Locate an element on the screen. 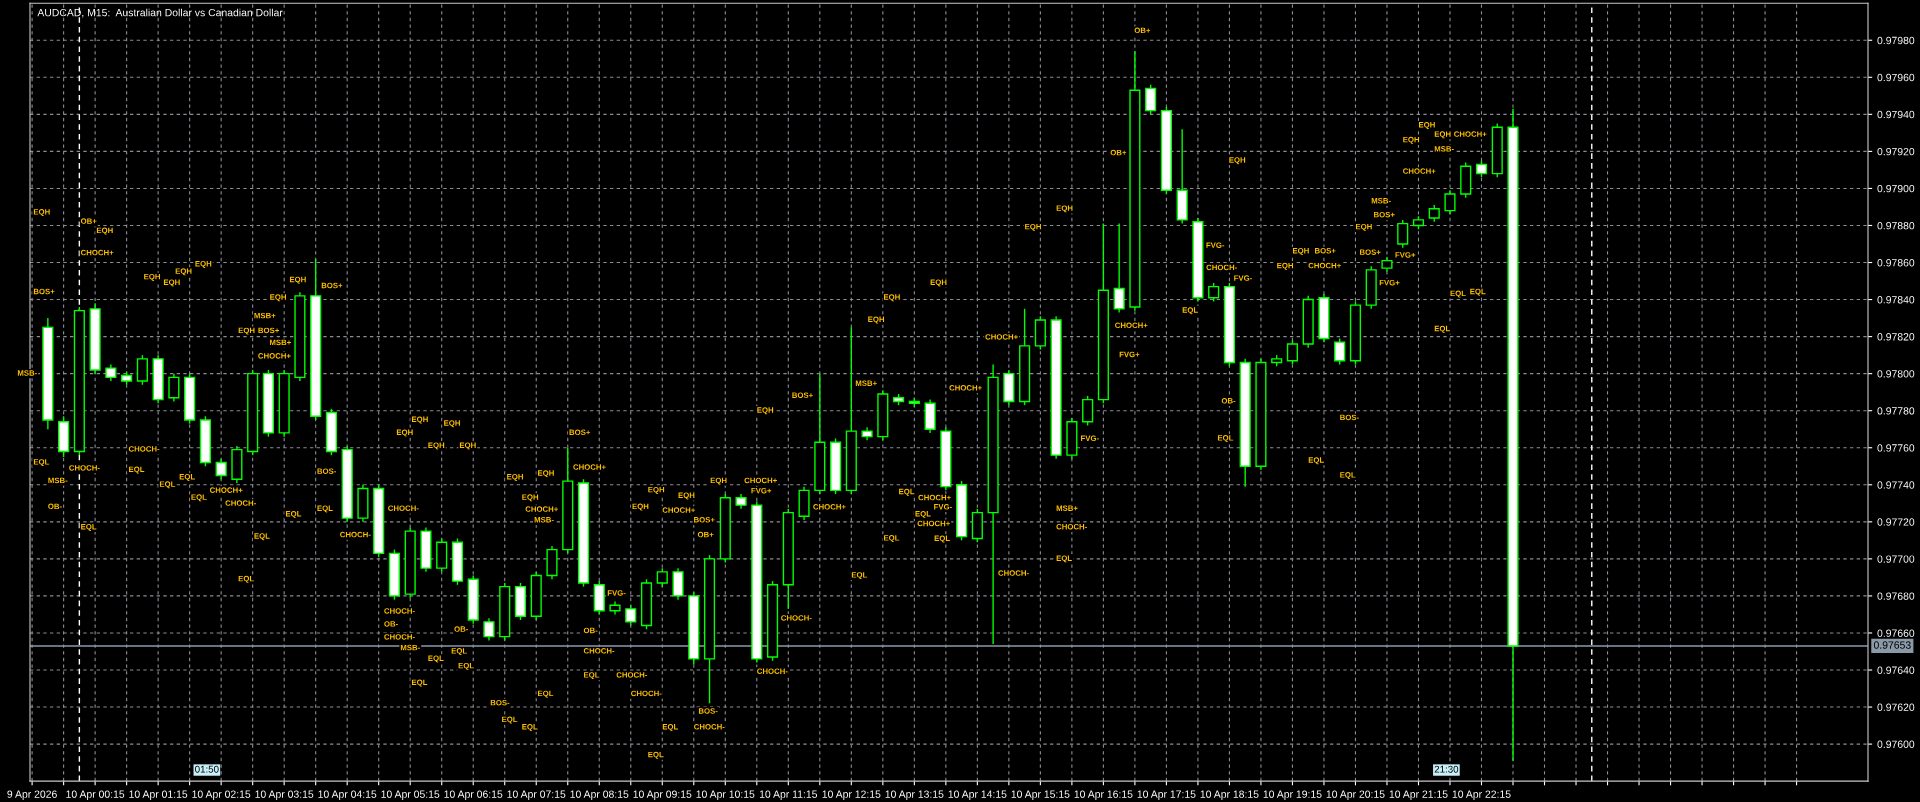 The image size is (1920, 802). y-tick-label: 0.97620 is located at coordinates (1896, 707).